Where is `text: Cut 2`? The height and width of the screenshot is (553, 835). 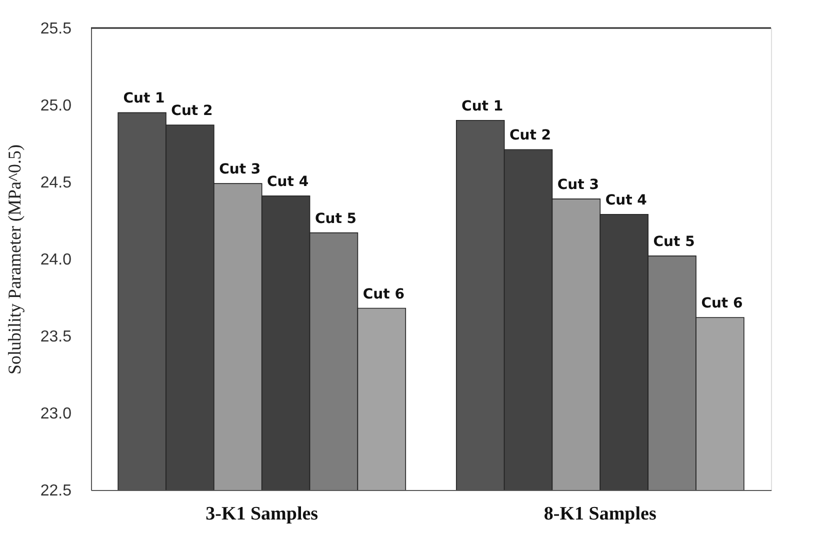 text: Cut 2 is located at coordinates (530, 136).